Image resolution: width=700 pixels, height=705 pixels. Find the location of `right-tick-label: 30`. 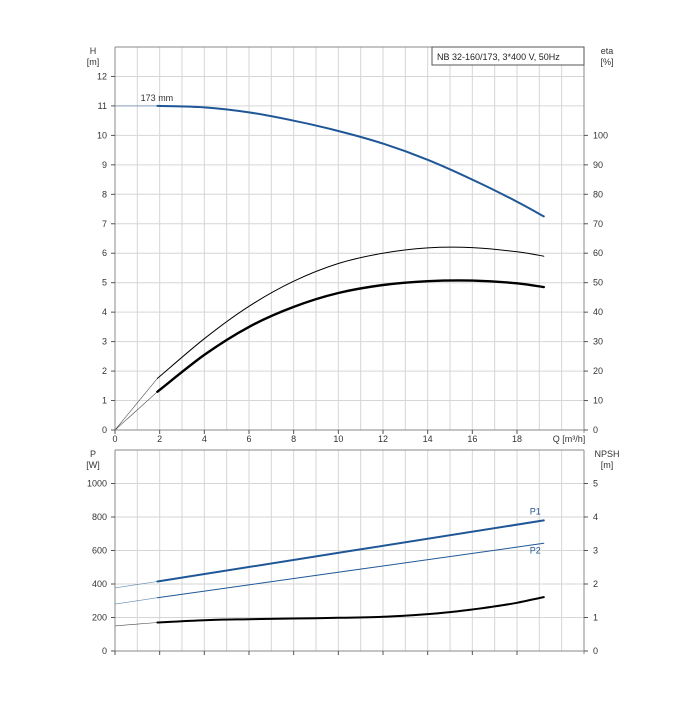

right-tick-label: 30 is located at coordinates (598, 342).